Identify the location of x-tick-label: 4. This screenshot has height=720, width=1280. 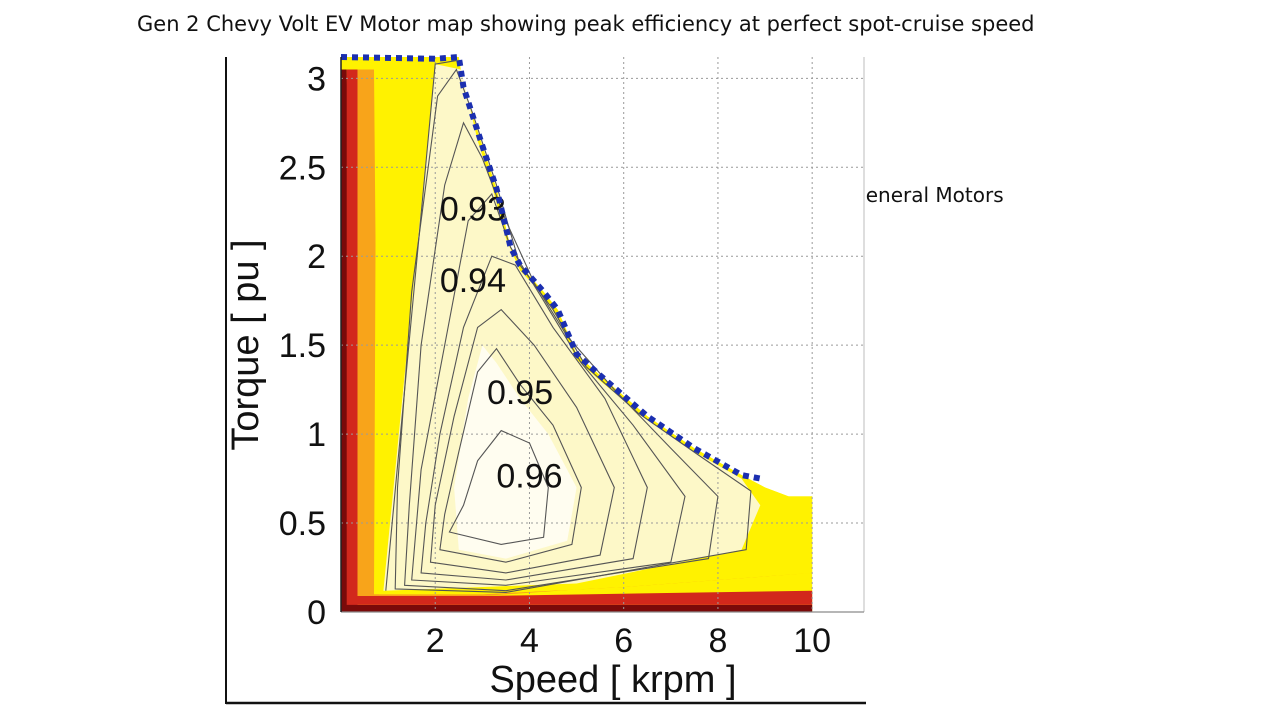
(529, 641).